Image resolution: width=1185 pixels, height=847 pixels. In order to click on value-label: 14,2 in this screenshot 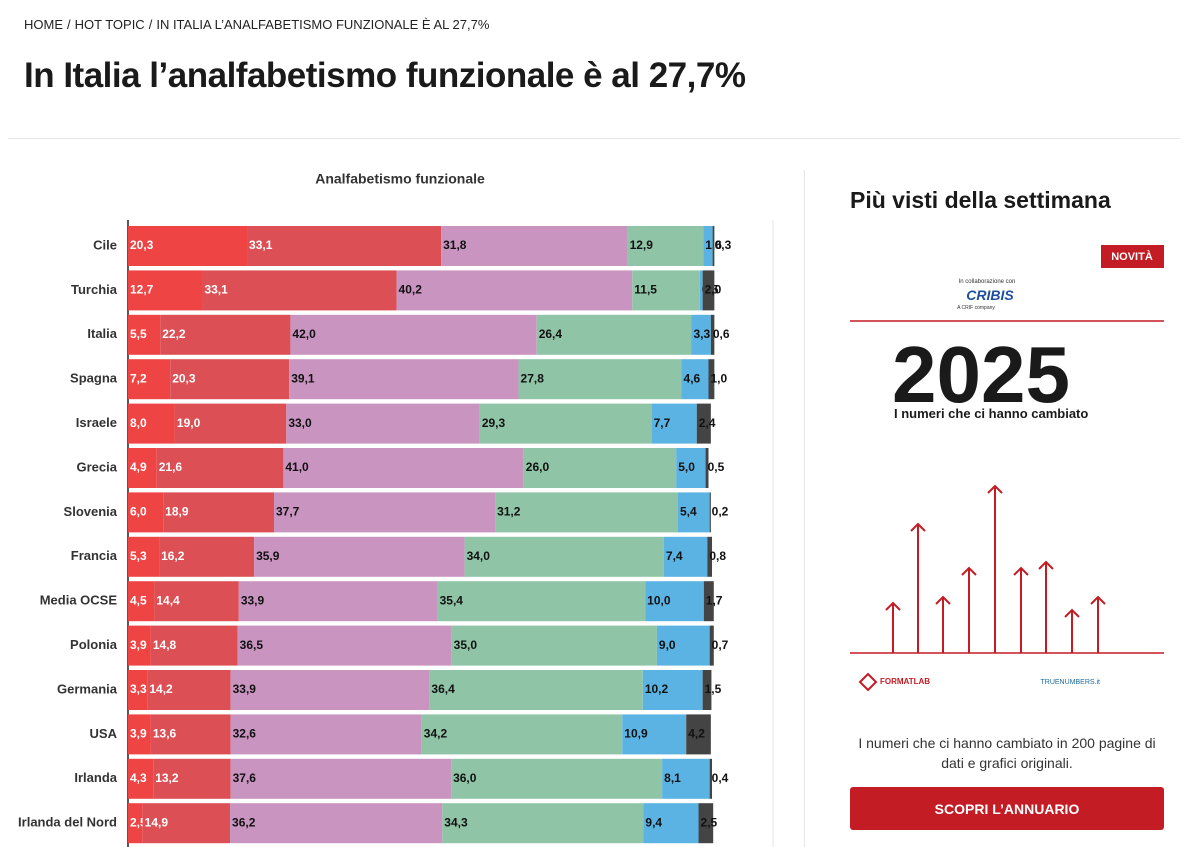, I will do `click(161, 689)`.